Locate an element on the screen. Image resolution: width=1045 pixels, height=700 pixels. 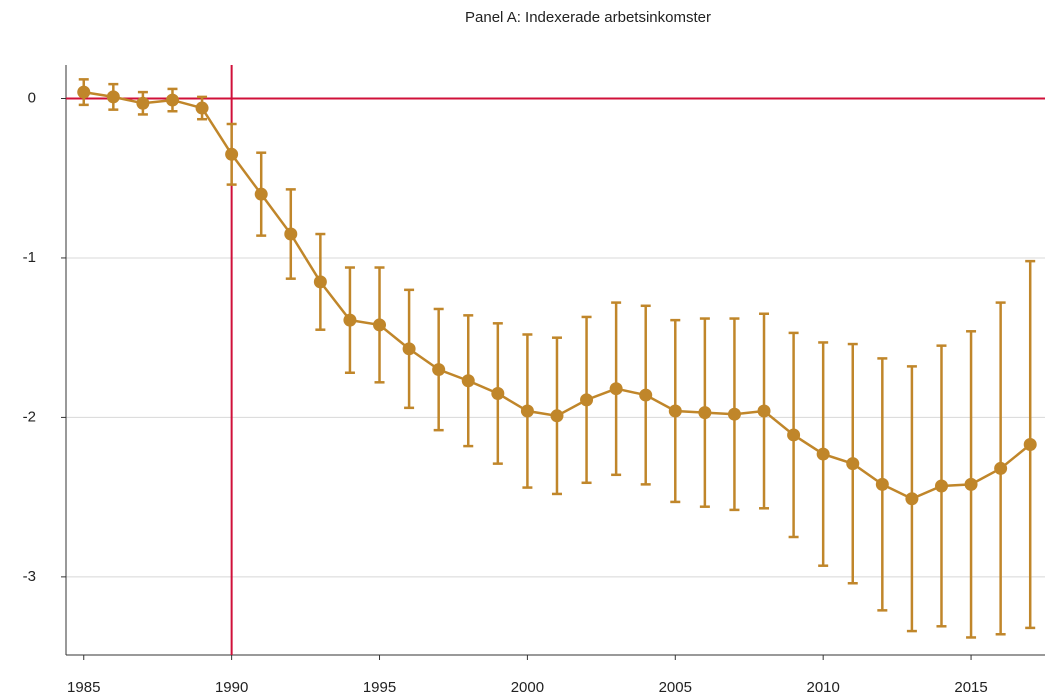
x-tick-label: 1990 is located at coordinates (231, 687).